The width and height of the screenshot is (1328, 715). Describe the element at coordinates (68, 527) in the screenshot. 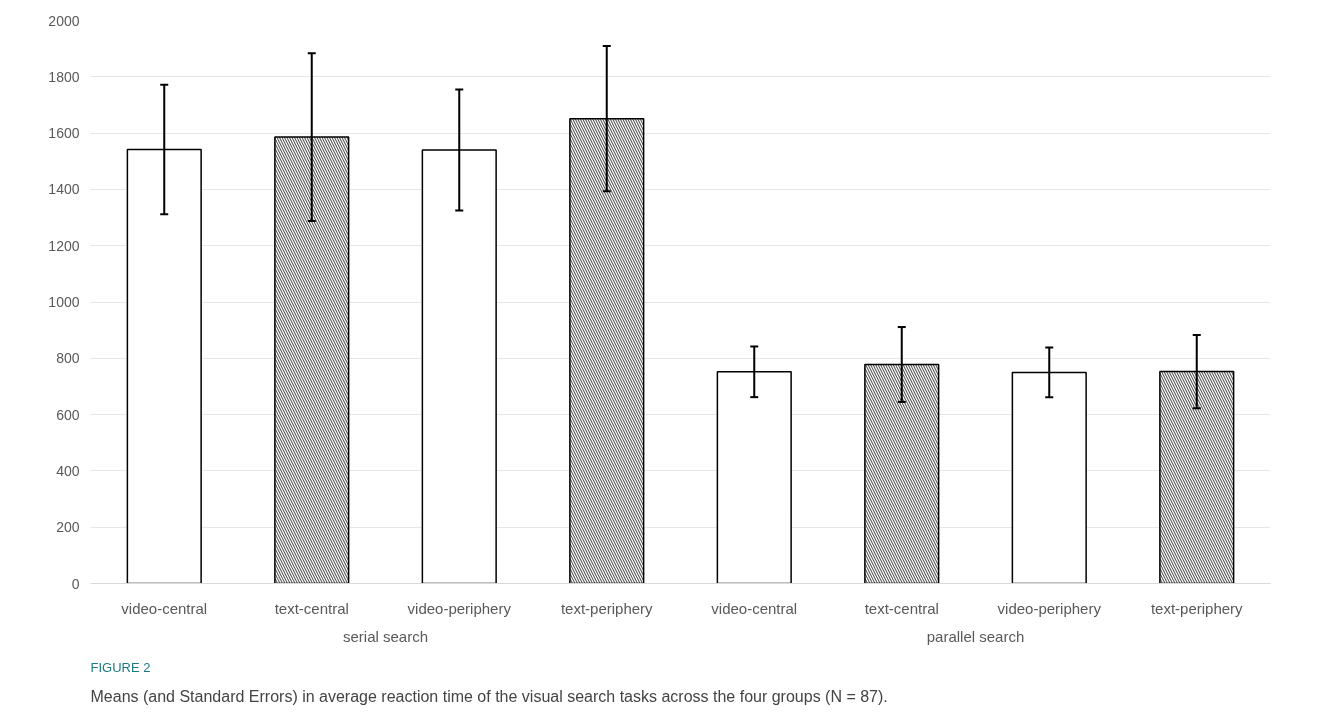

I see `y-tick-label: 200` at that location.